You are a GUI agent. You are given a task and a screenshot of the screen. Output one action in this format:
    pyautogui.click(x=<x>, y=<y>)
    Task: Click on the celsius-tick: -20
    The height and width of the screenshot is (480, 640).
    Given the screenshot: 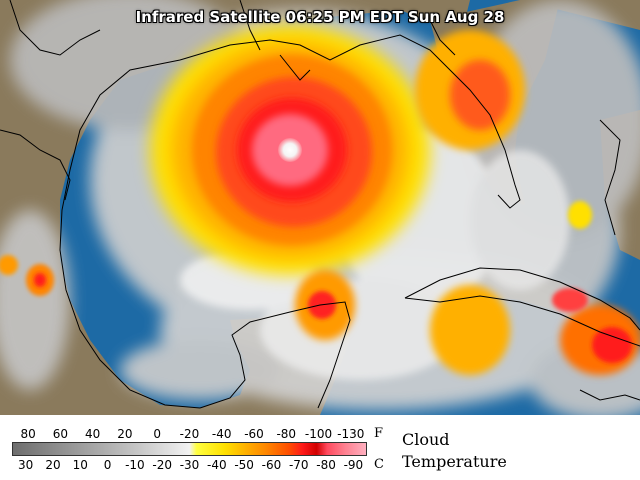 What is the action you would take?
    pyautogui.click(x=162, y=465)
    